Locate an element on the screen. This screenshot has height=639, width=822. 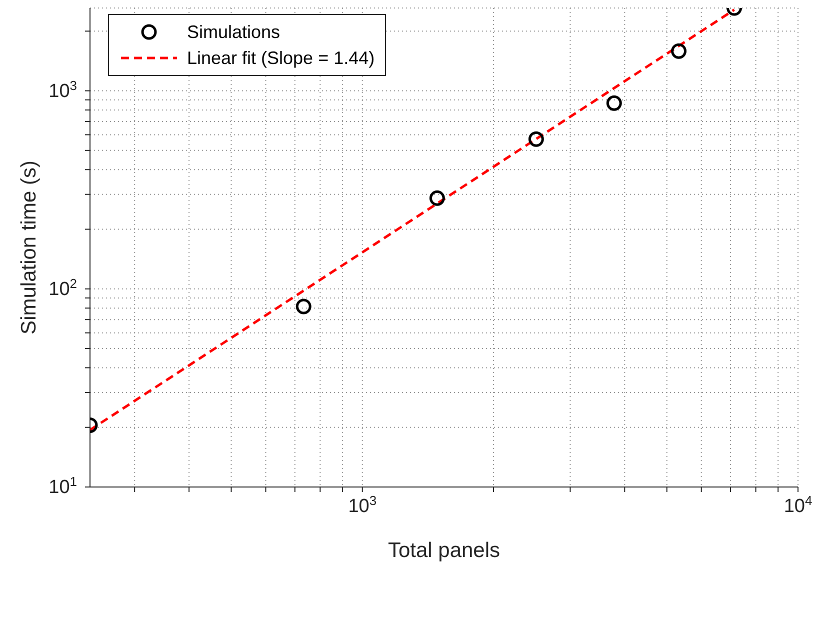
legend-label: Simulations is located at coordinates (233, 32).